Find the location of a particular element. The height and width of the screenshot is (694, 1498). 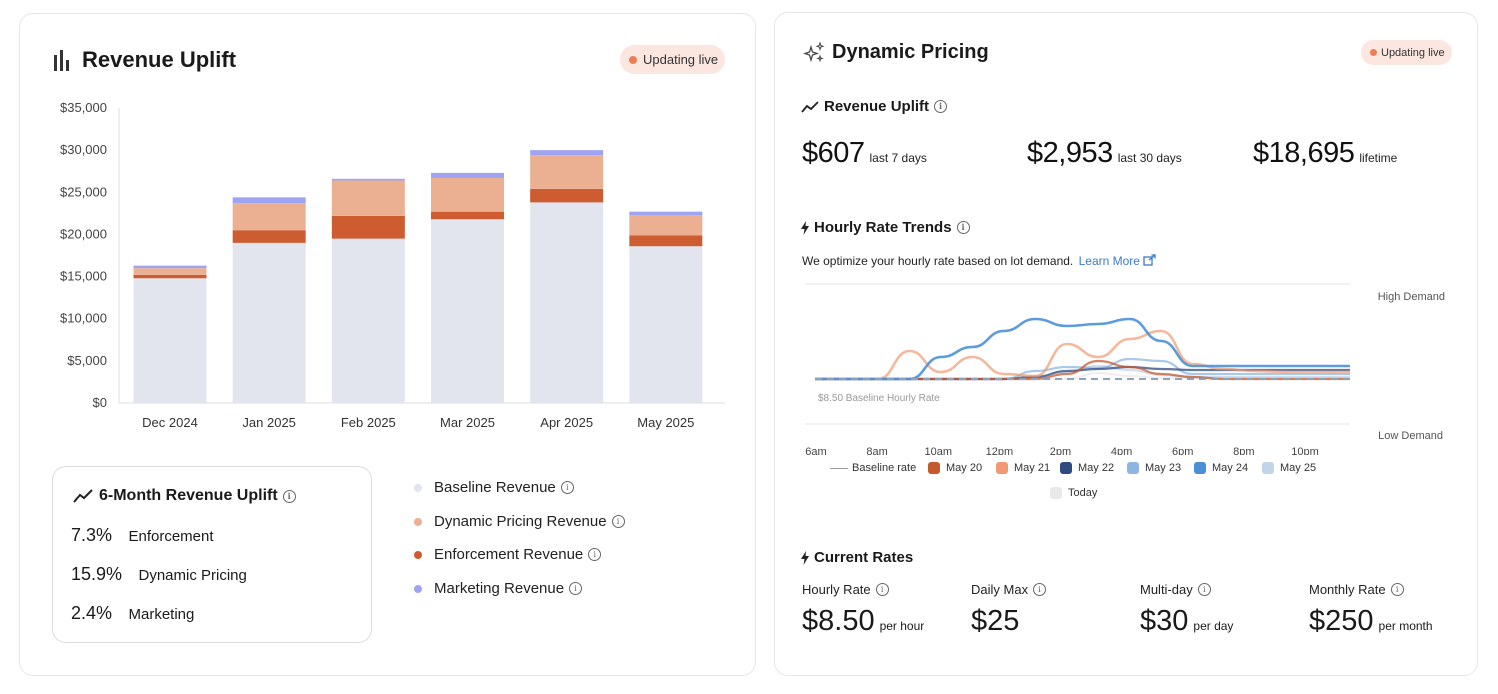

legend-item-may-24: May 24 is located at coordinates (1221, 468).